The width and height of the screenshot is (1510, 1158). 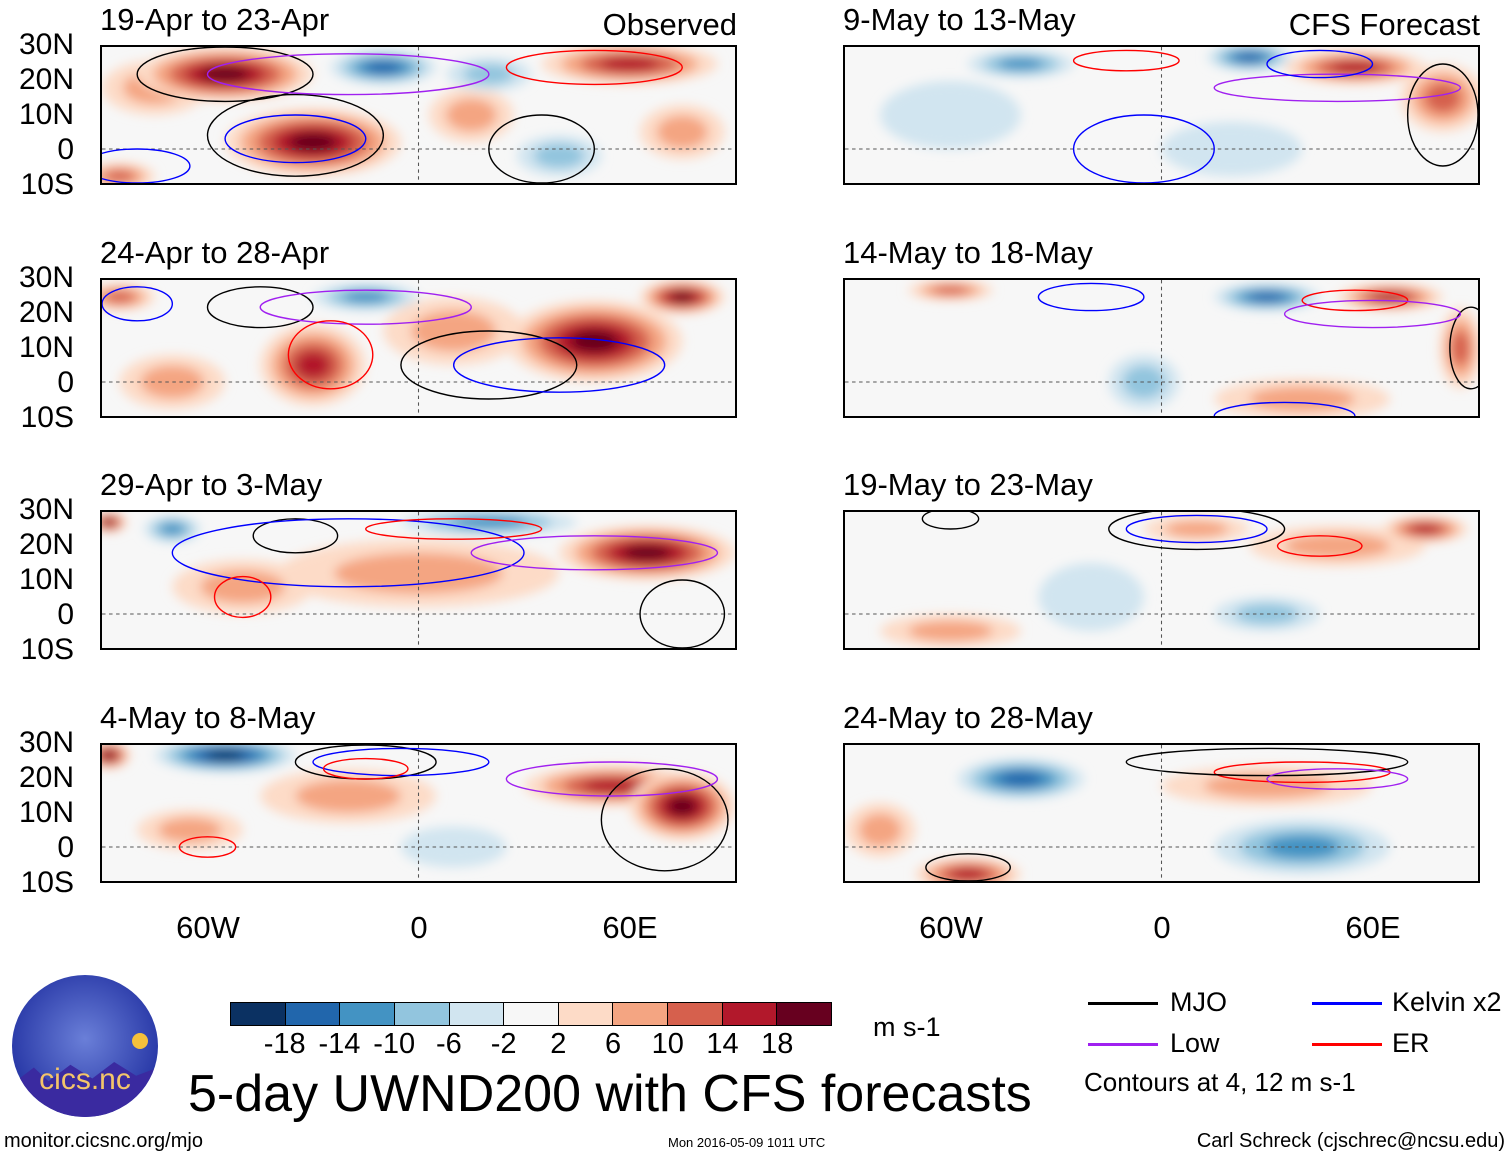 I want to click on panel-title: 24-May to 28-May, so click(x=968, y=717).